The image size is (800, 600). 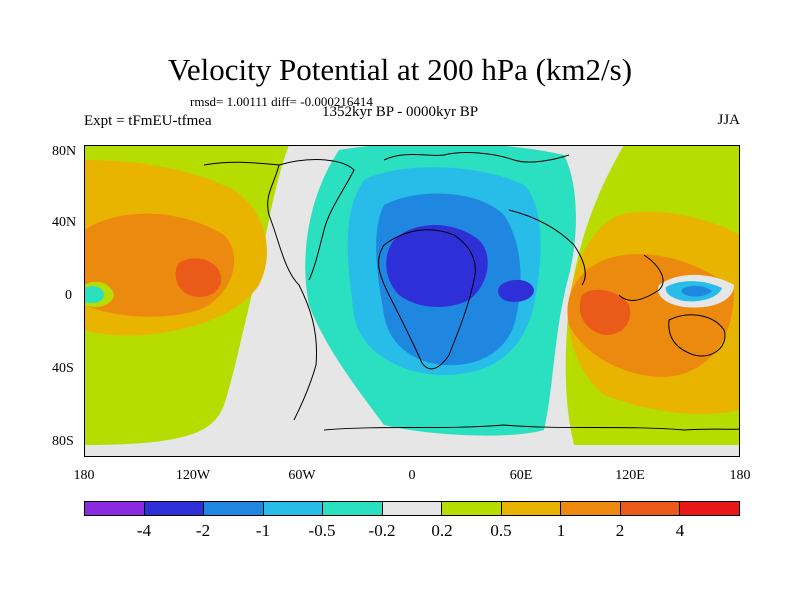 What do you see at coordinates (652, 295) in the screenshot?
I see `eastern-positive-region` at bounding box center [652, 295].